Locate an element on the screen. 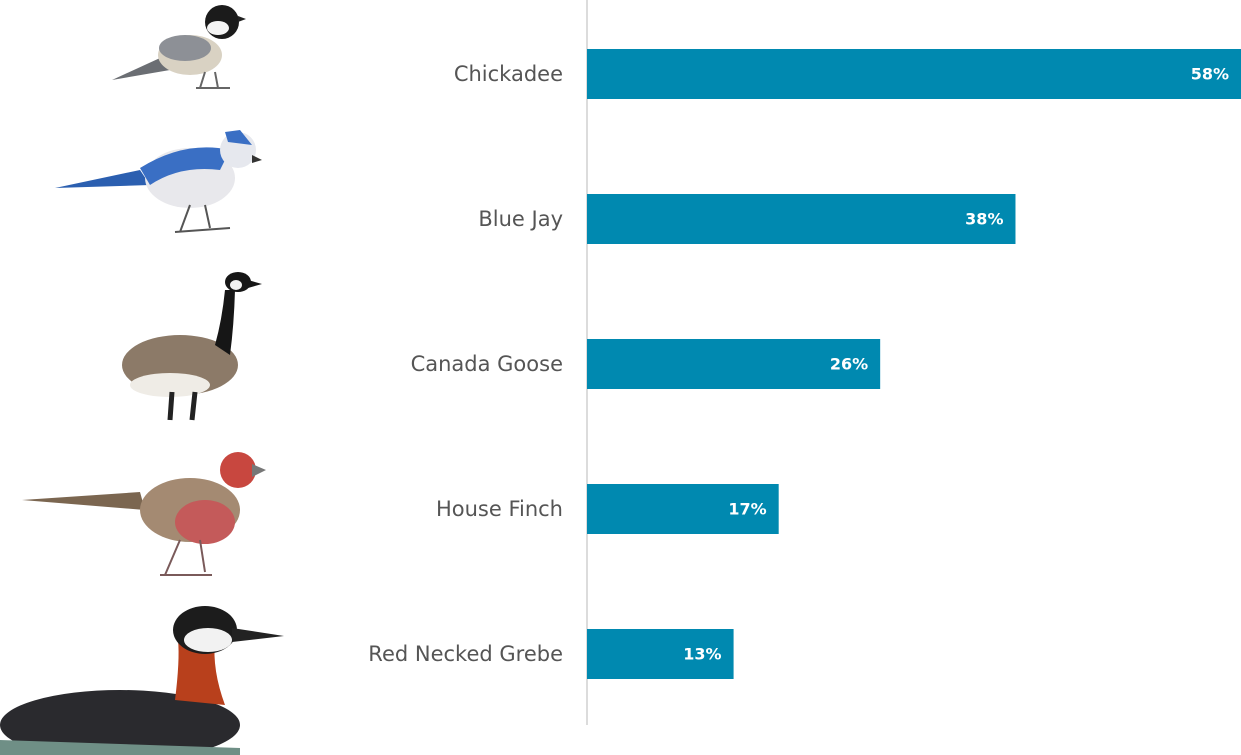 The width and height of the screenshot is (1241, 755). value-label: 38% is located at coordinates (984, 219).